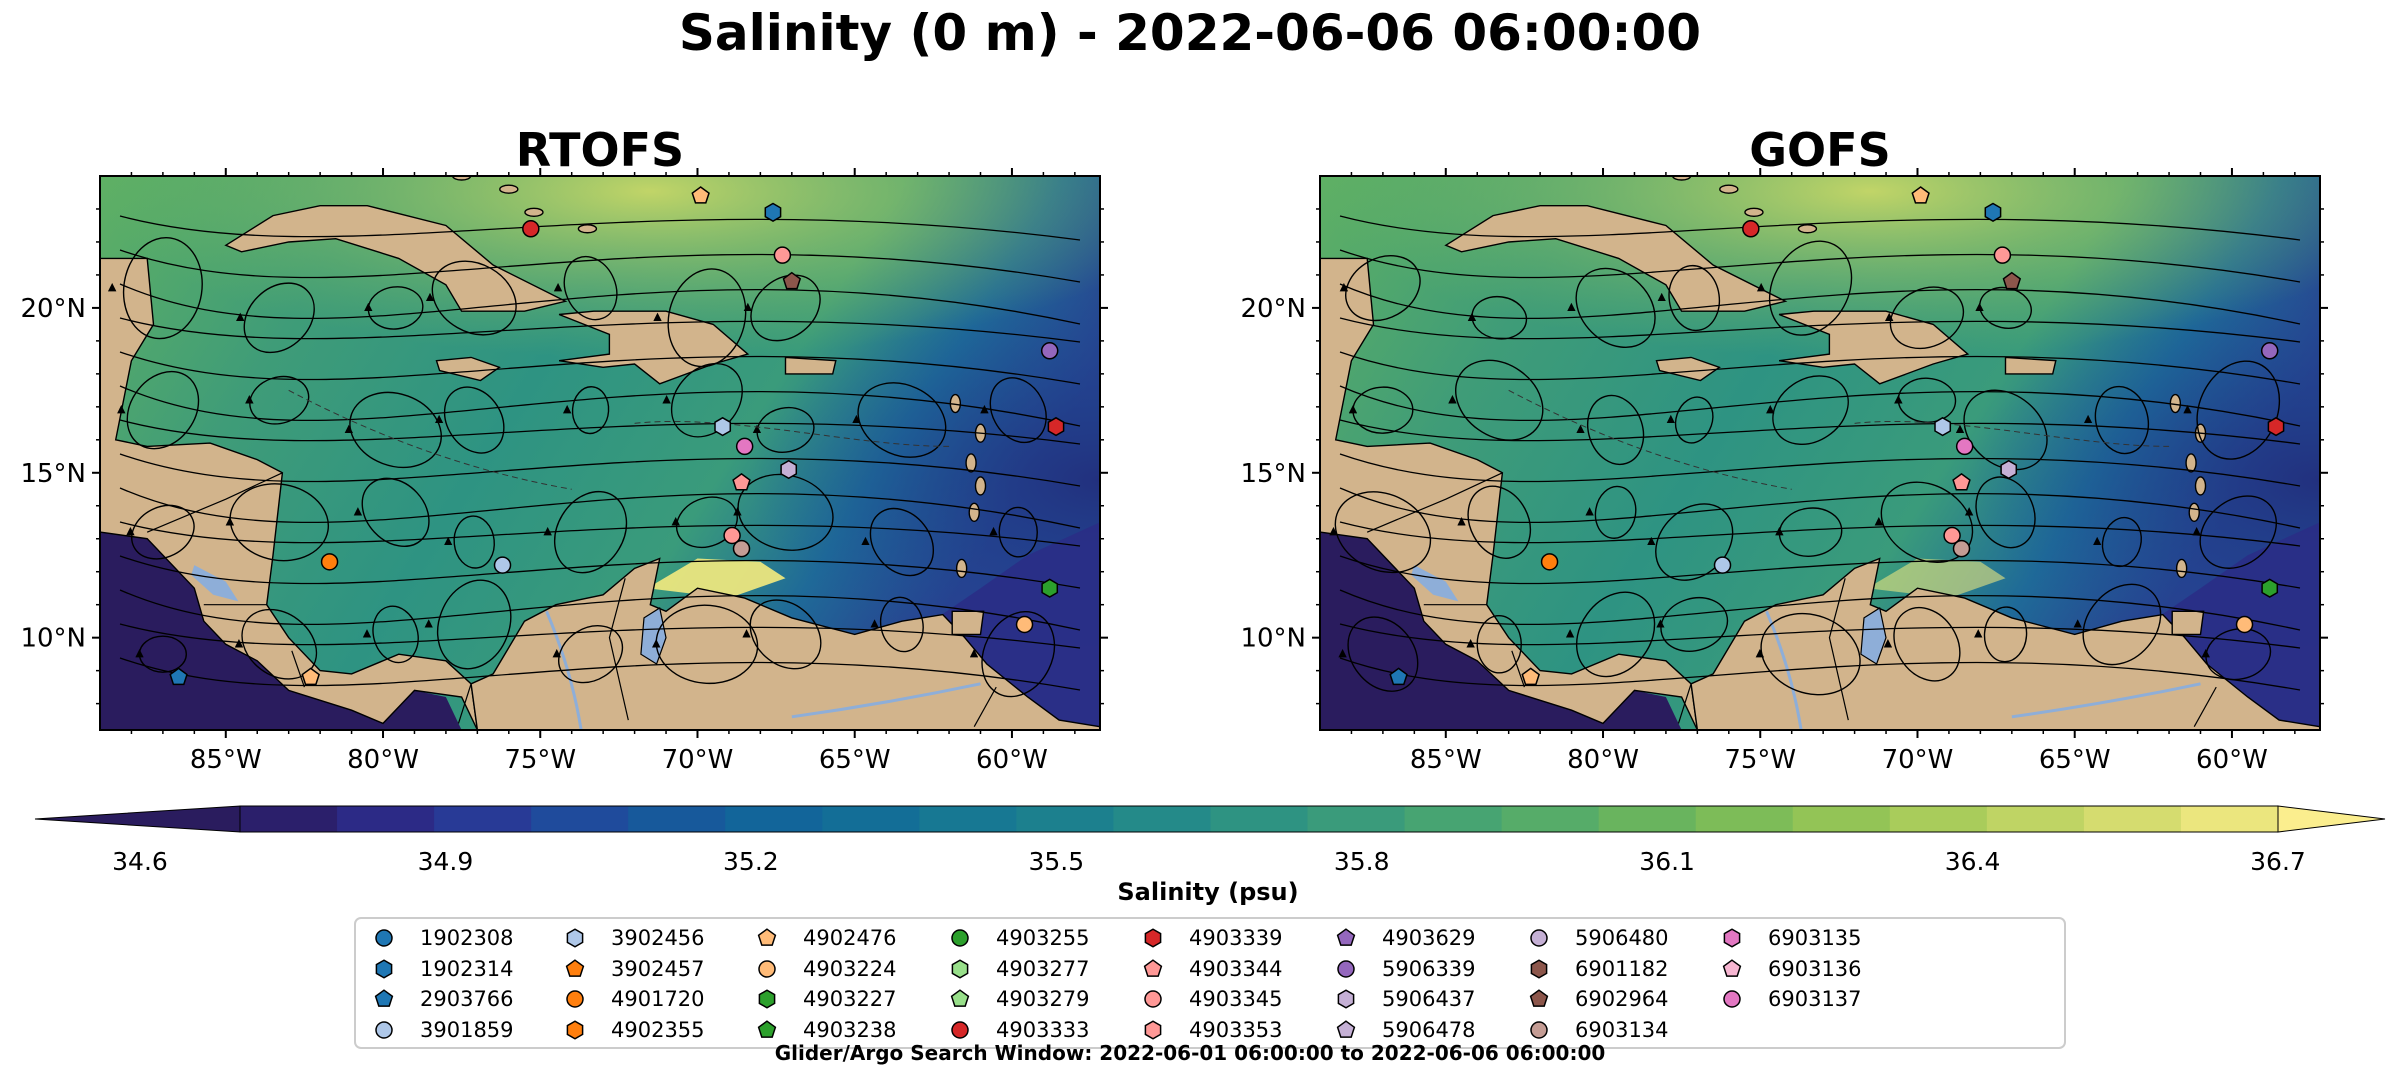 This screenshot has height=1076, width=2398. I want to click on legend-entry: 4903277, so click(1020, 969).